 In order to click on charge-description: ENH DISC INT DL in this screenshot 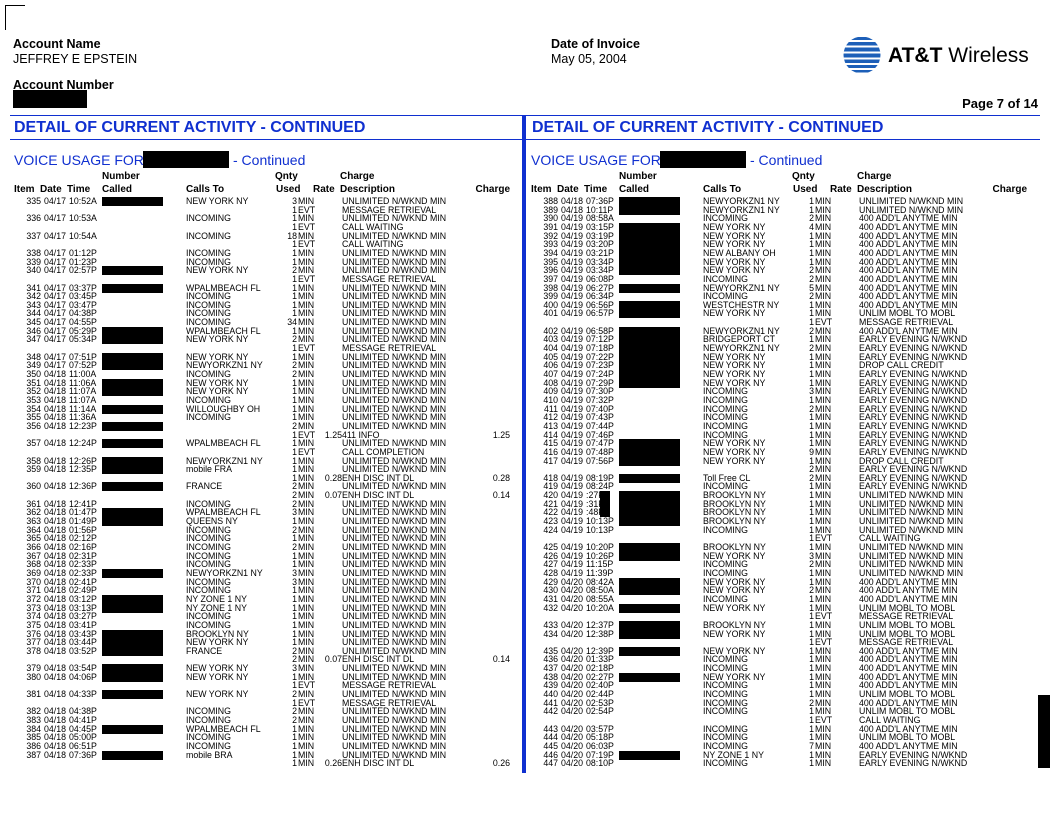, I will do `click(378, 477)`.